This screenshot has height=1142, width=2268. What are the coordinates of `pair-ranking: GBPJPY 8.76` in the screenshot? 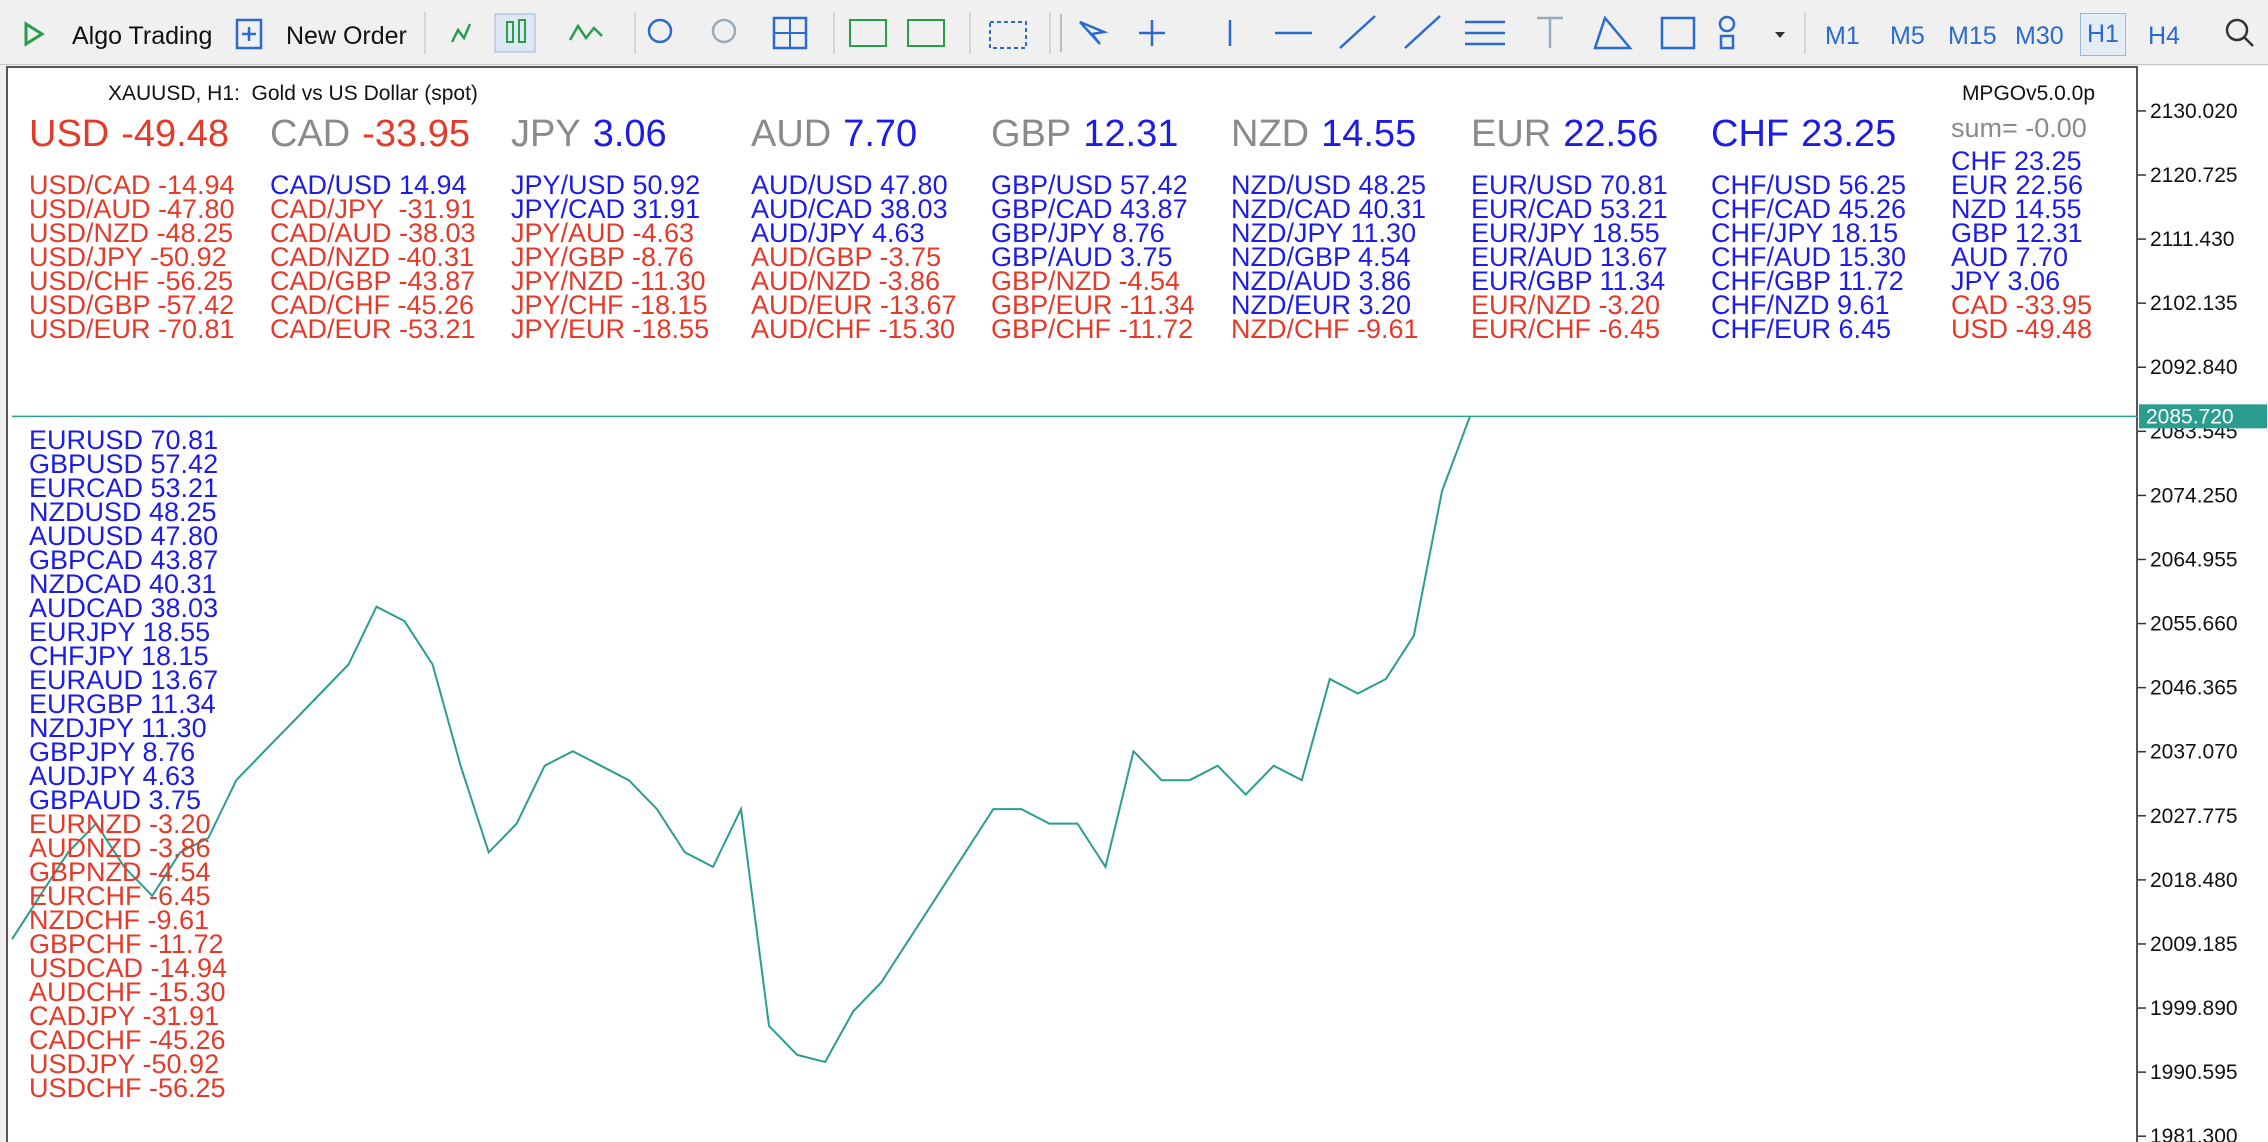 It's located at (112, 752).